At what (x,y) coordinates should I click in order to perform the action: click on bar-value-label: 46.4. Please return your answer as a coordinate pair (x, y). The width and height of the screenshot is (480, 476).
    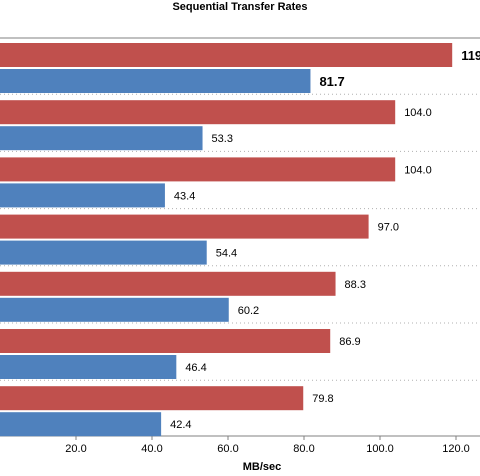
    Looking at the image, I should click on (195, 368).